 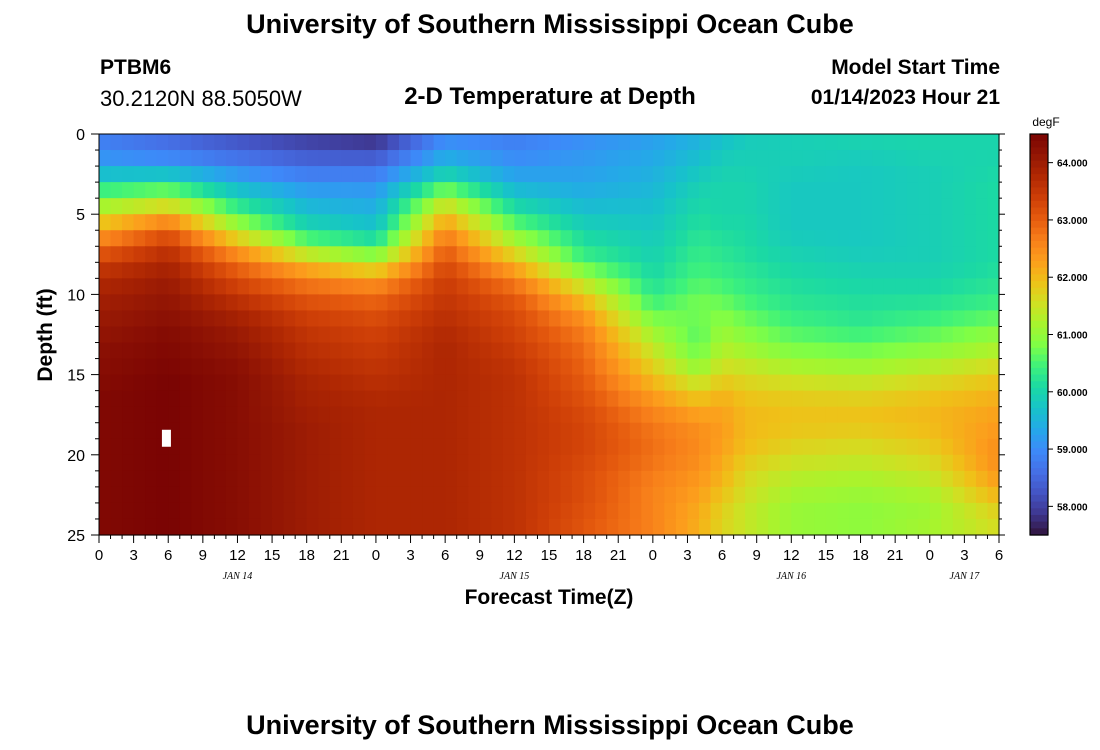 I want to click on colorbar-unit: degF, so click(x=1045, y=122).